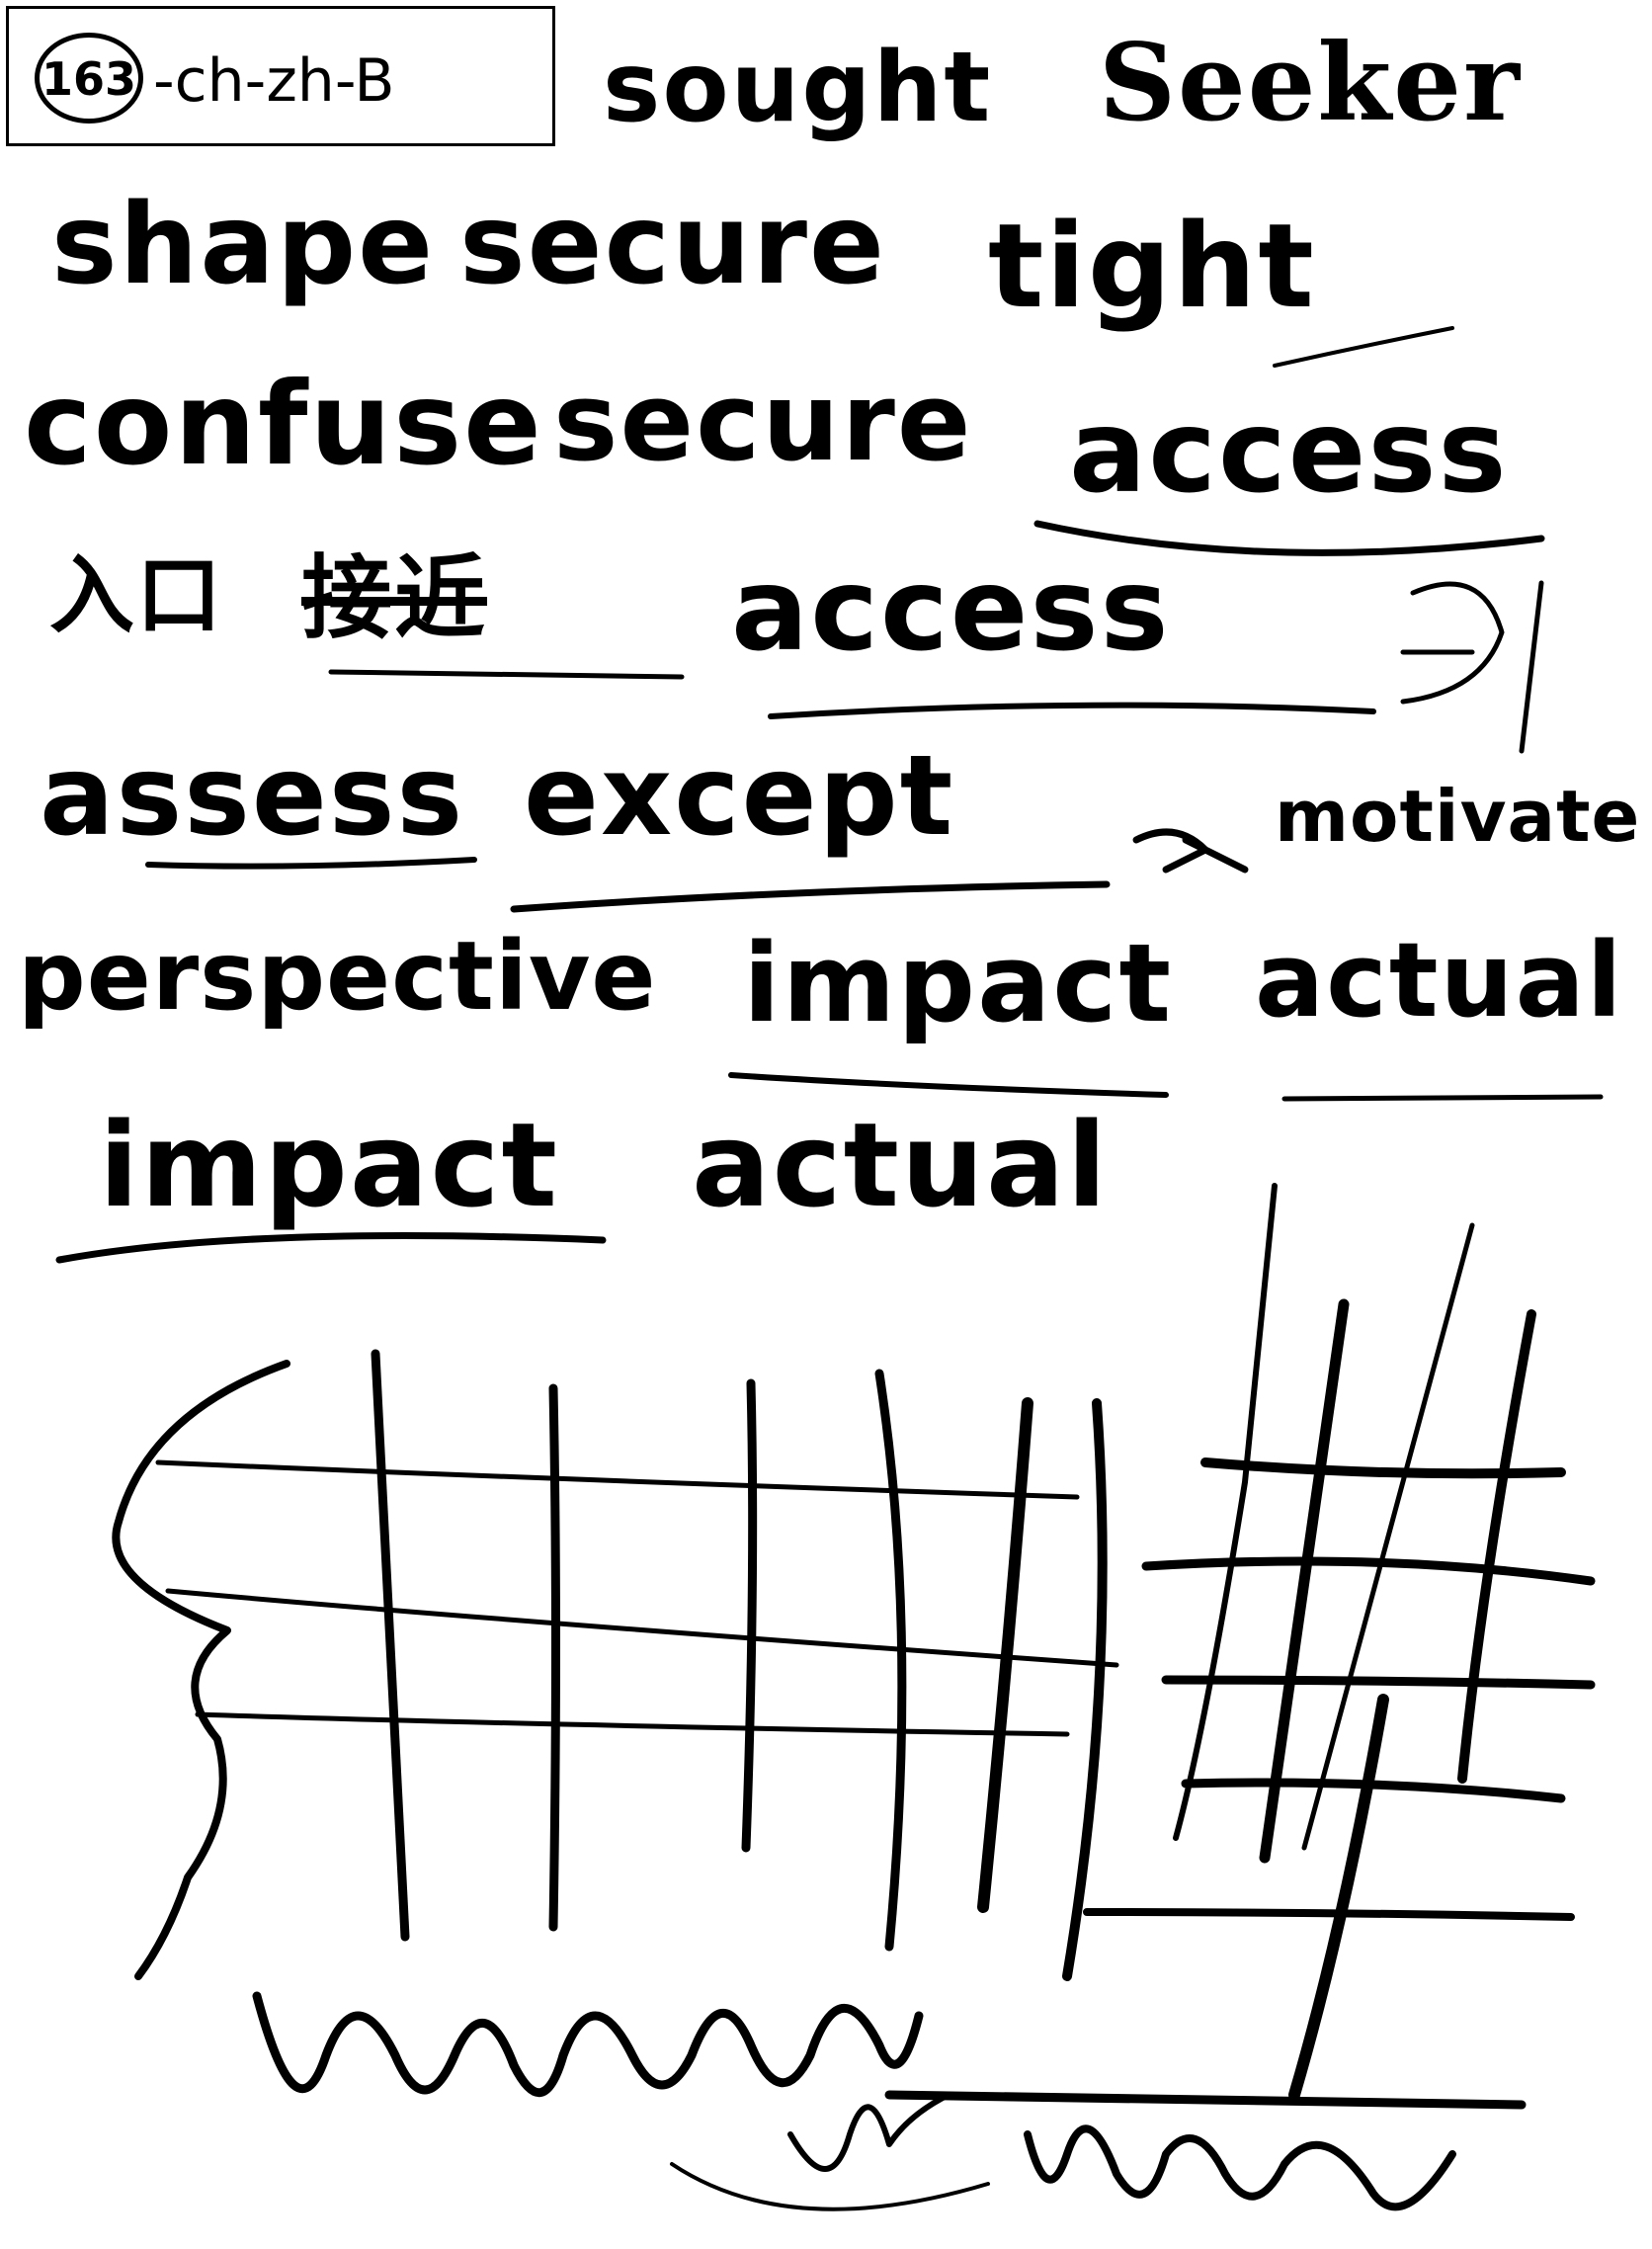 This screenshot has height=2249, width=1652. Describe the element at coordinates (1190, 851) in the screenshot. I see `char-mark` at that location.